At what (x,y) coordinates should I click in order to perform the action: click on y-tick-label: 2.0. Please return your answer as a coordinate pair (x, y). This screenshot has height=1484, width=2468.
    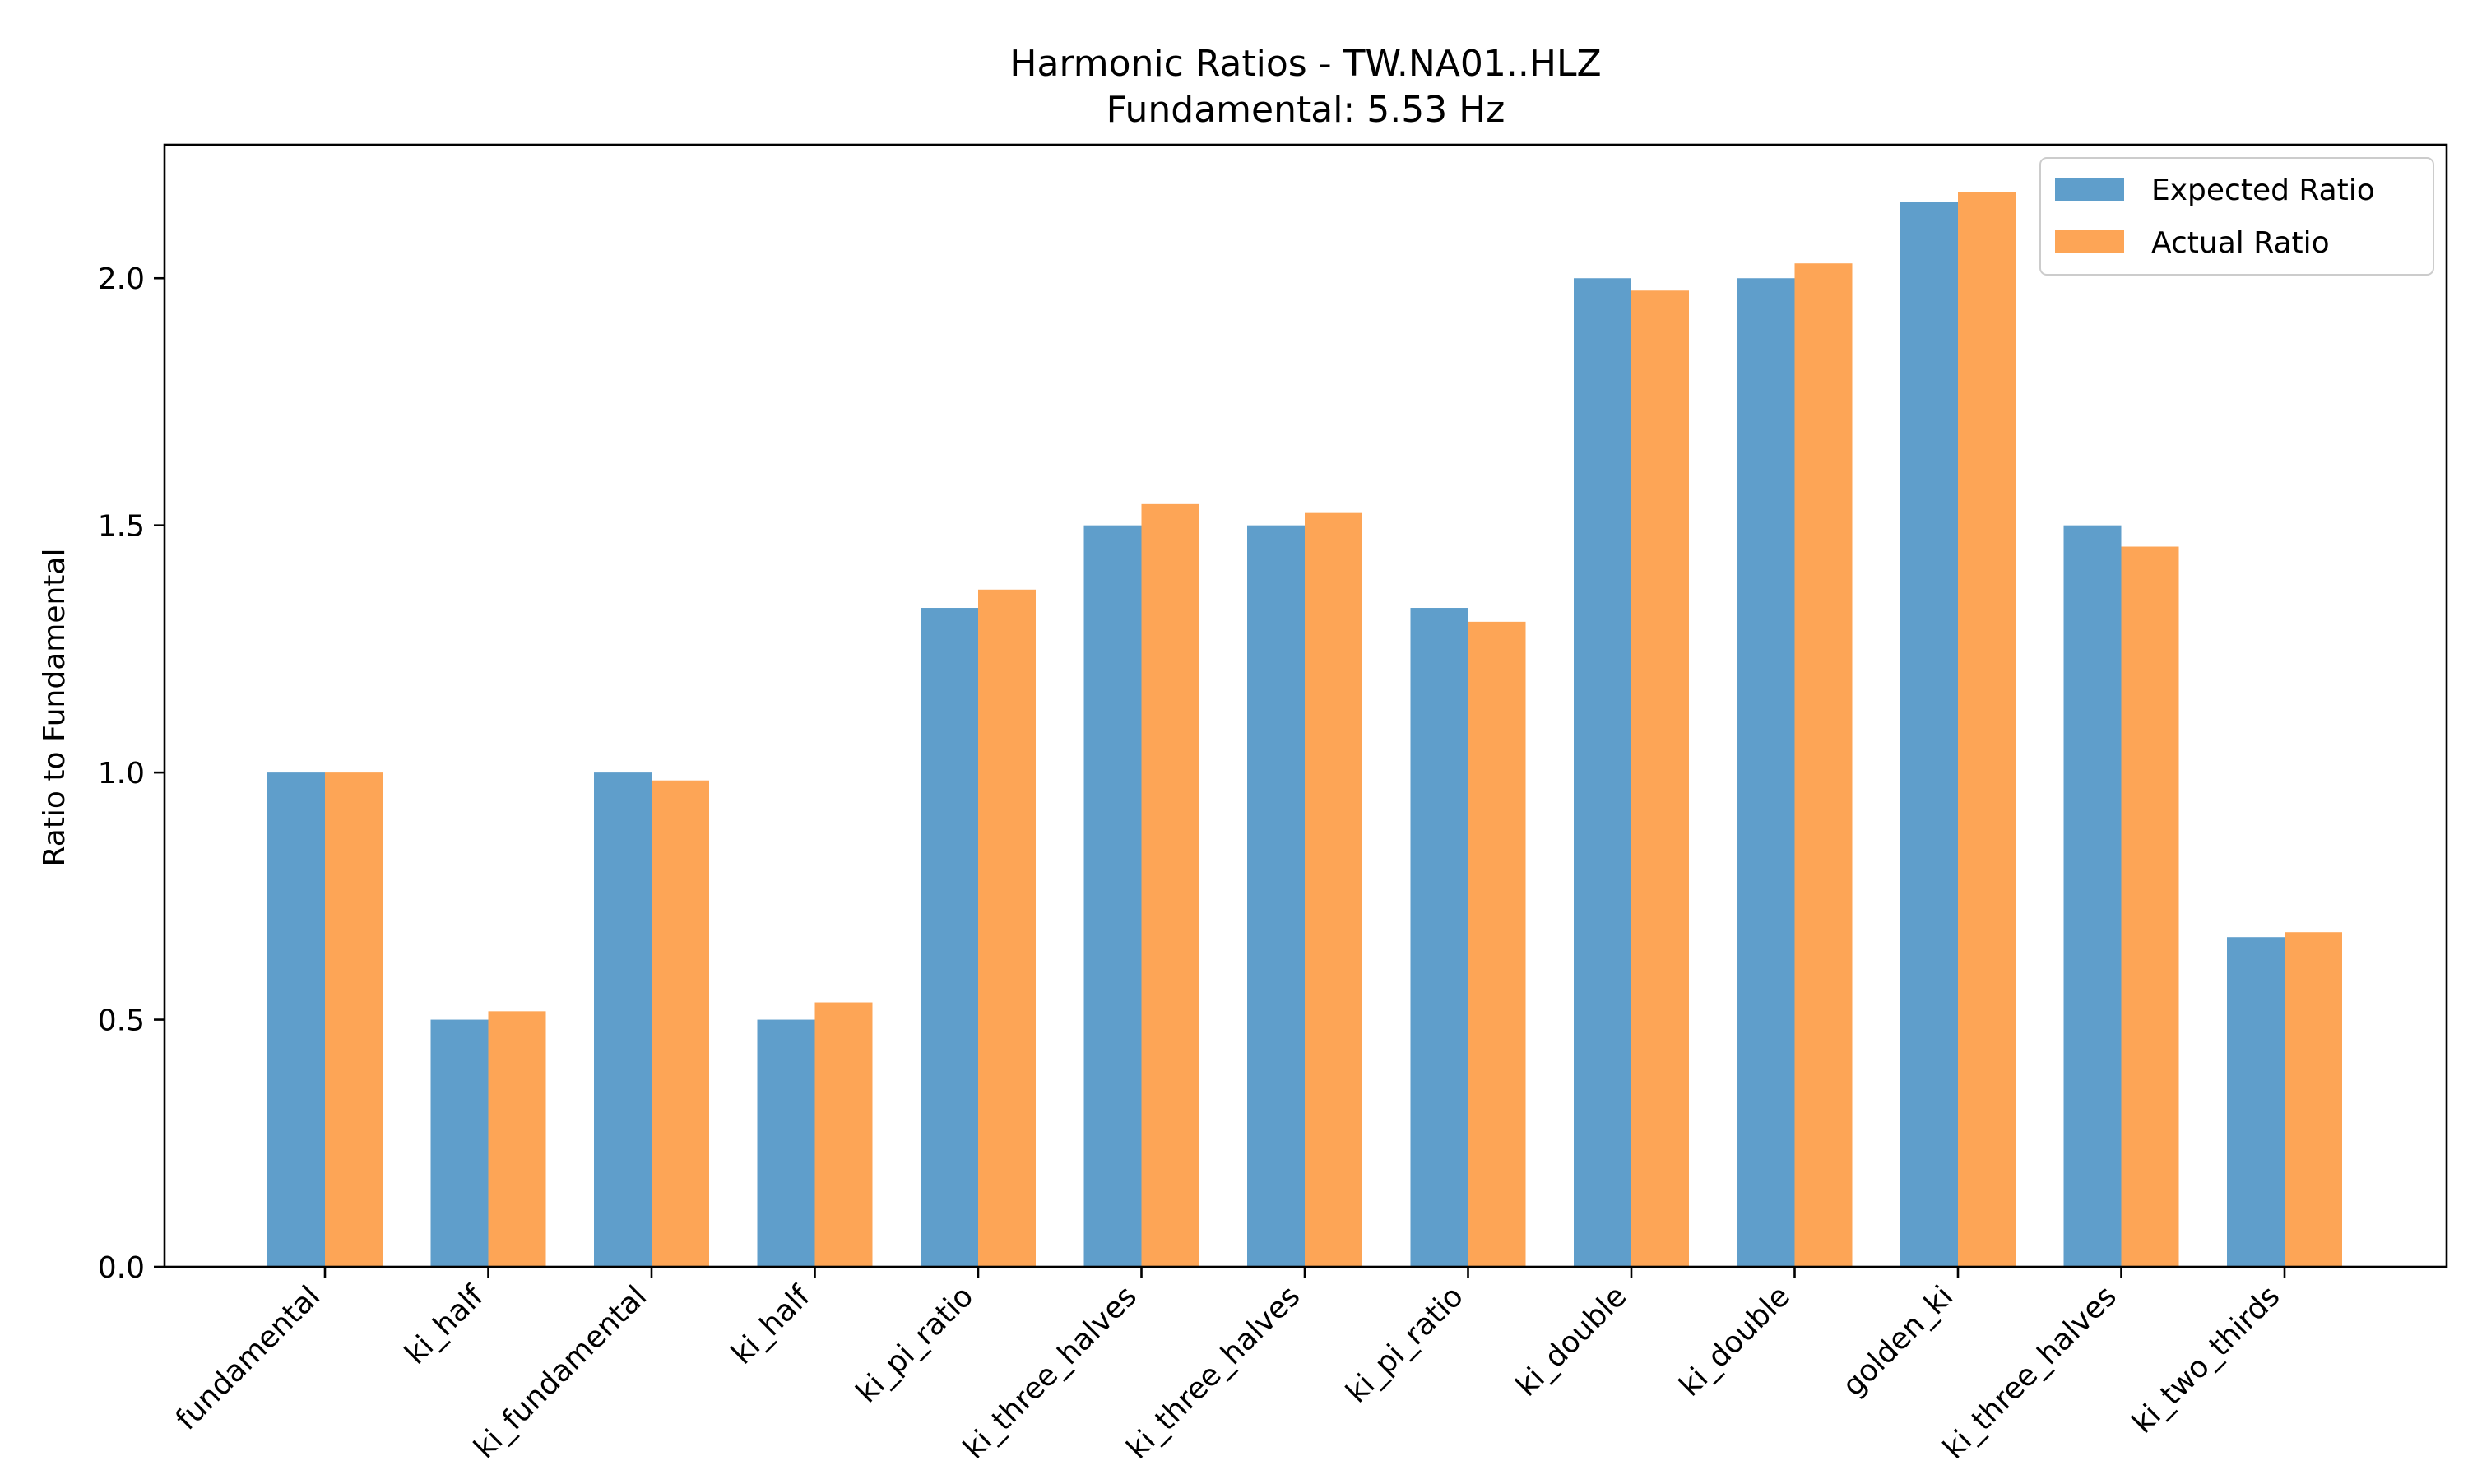
    Looking at the image, I should click on (121, 279).